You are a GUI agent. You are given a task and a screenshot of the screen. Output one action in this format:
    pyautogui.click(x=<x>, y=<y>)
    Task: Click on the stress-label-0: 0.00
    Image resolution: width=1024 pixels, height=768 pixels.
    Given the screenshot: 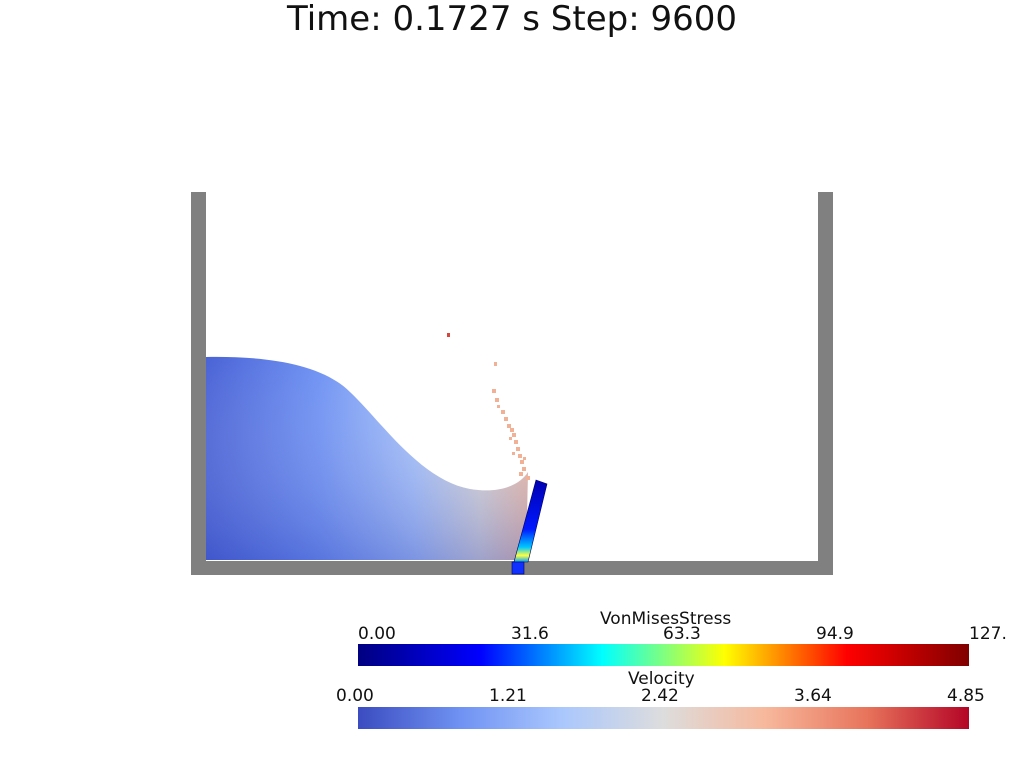 What is the action you would take?
    pyautogui.click(x=377, y=634)
    